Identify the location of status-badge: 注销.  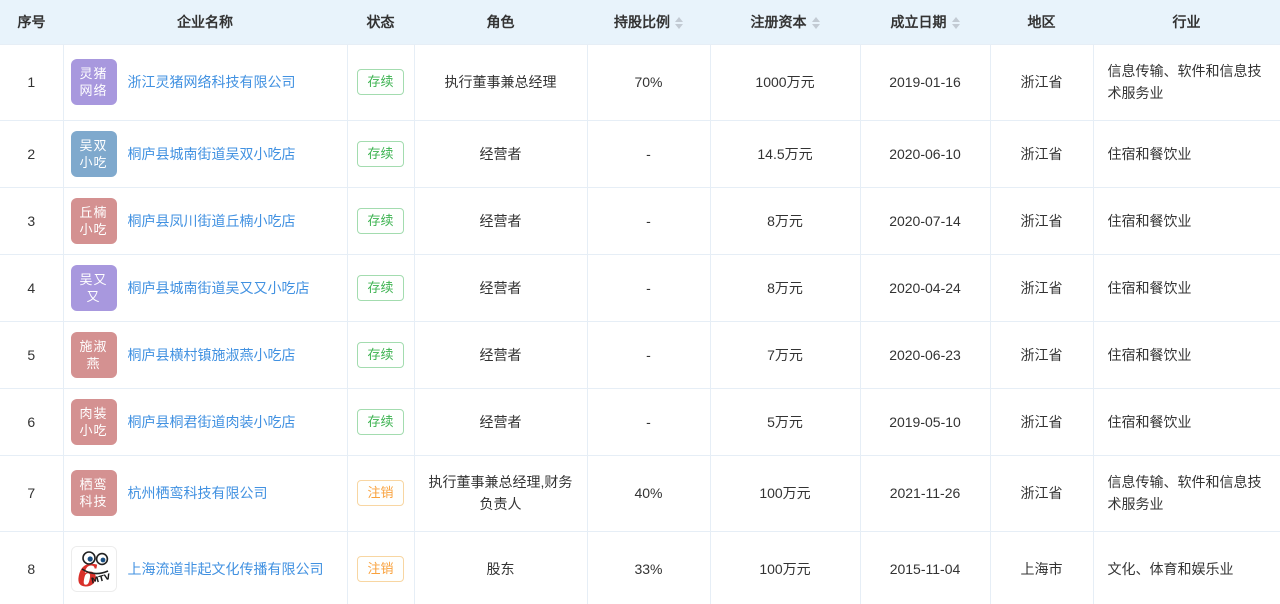
(380, 493).